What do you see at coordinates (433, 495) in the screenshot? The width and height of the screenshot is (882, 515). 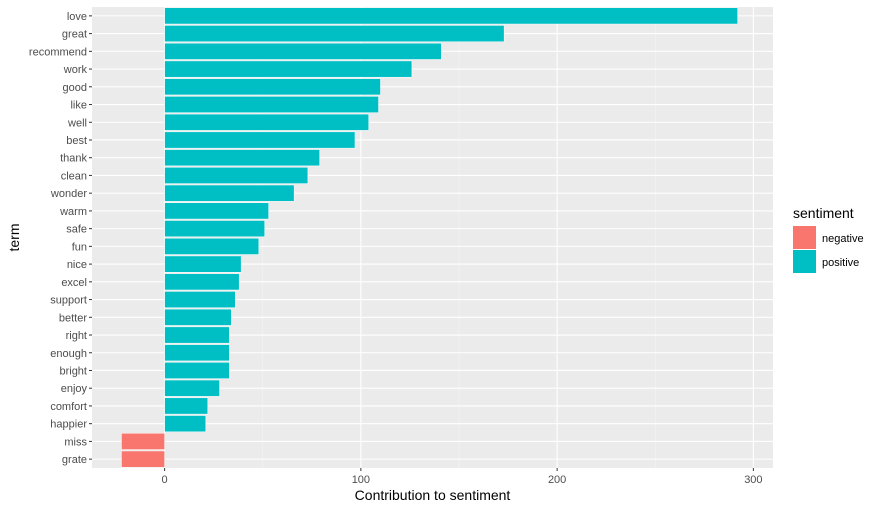 I see `x-axis-title: Contribution to sentiment` at bounding box center [433, 495].